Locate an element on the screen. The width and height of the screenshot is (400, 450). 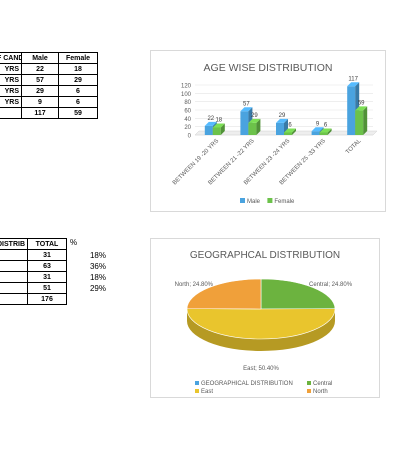
data-label: 57 is located at coordinates (246, 104).